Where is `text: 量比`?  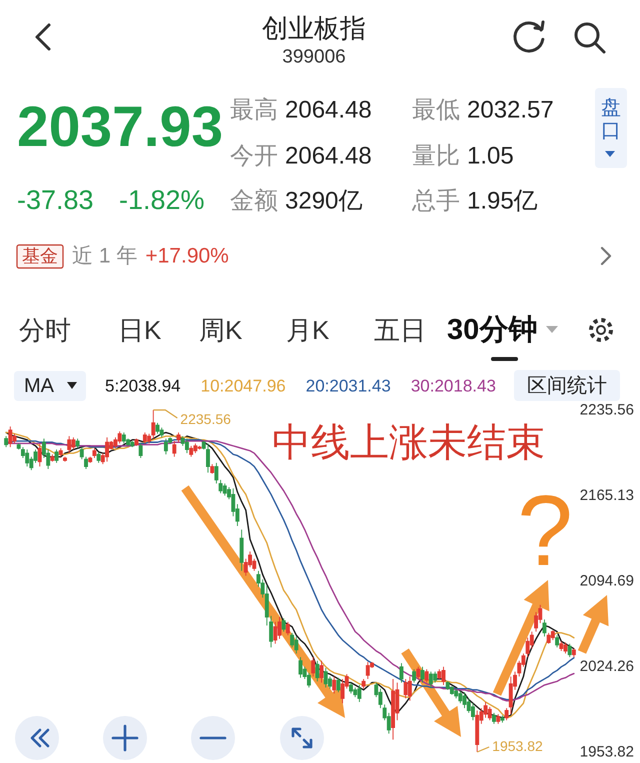
text: 量比 is located at coordinates (436, 156).